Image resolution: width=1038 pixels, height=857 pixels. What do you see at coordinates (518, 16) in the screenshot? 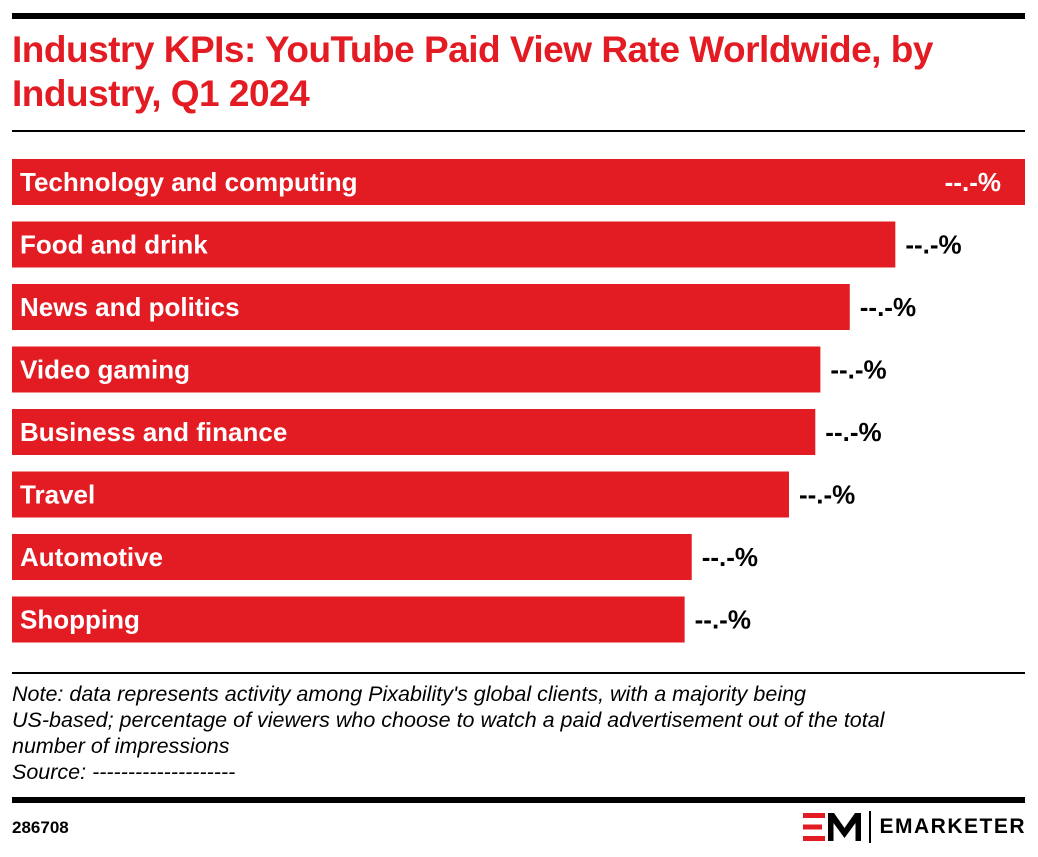
I see `top-rule` at bounding box center [518, 16].